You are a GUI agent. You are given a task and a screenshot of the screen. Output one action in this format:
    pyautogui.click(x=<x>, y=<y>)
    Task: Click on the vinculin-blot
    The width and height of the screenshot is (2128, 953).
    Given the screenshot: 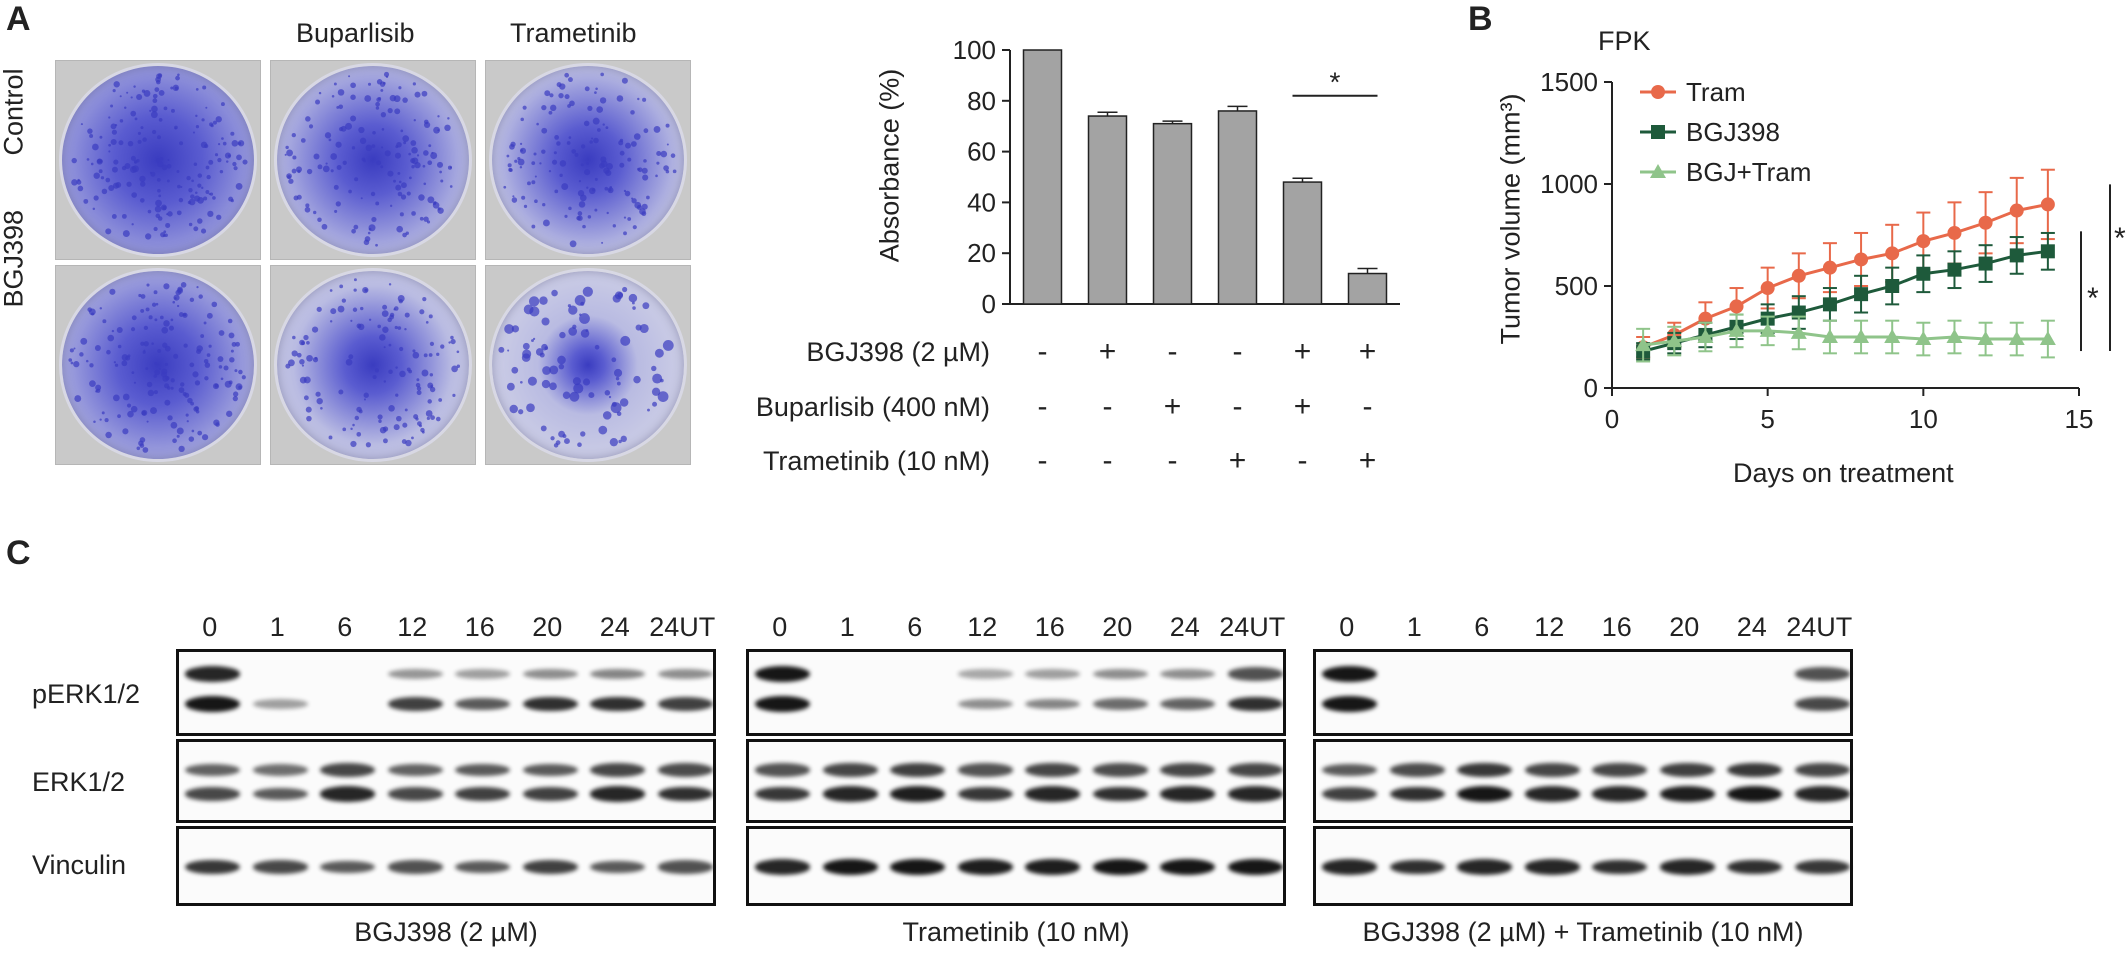 What is the action you would take?
    pyautogui.click(x=446, y=866)
    